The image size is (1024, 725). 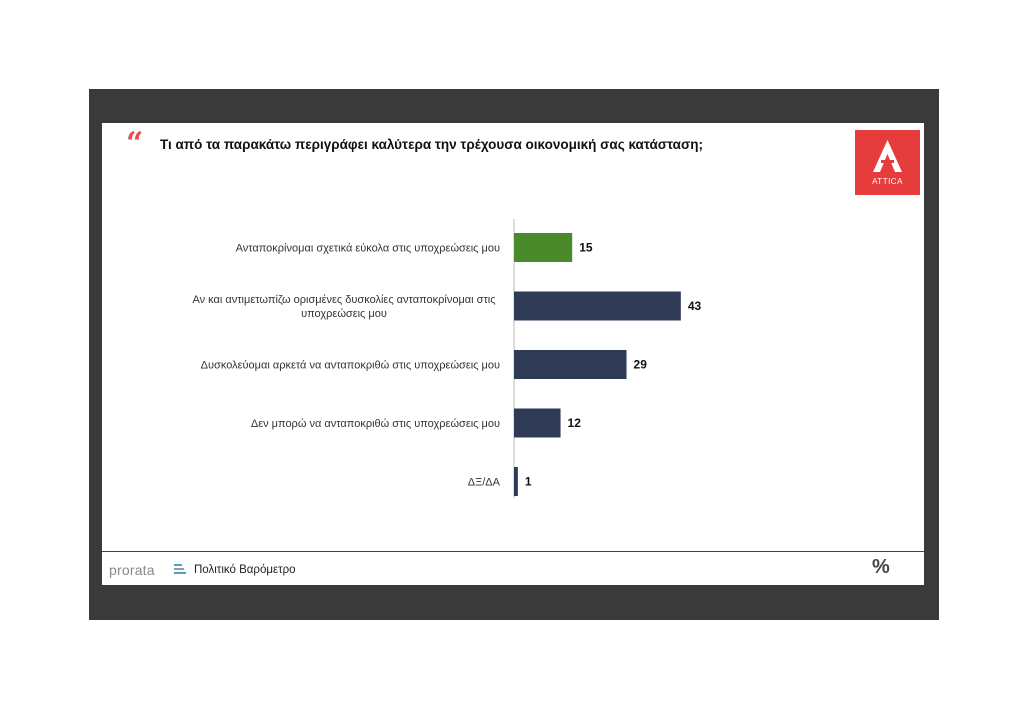 What do you see at coordinates (887, 156) in the screenshot?
I see `attica-a-icon` at bounding box center [887, 156].